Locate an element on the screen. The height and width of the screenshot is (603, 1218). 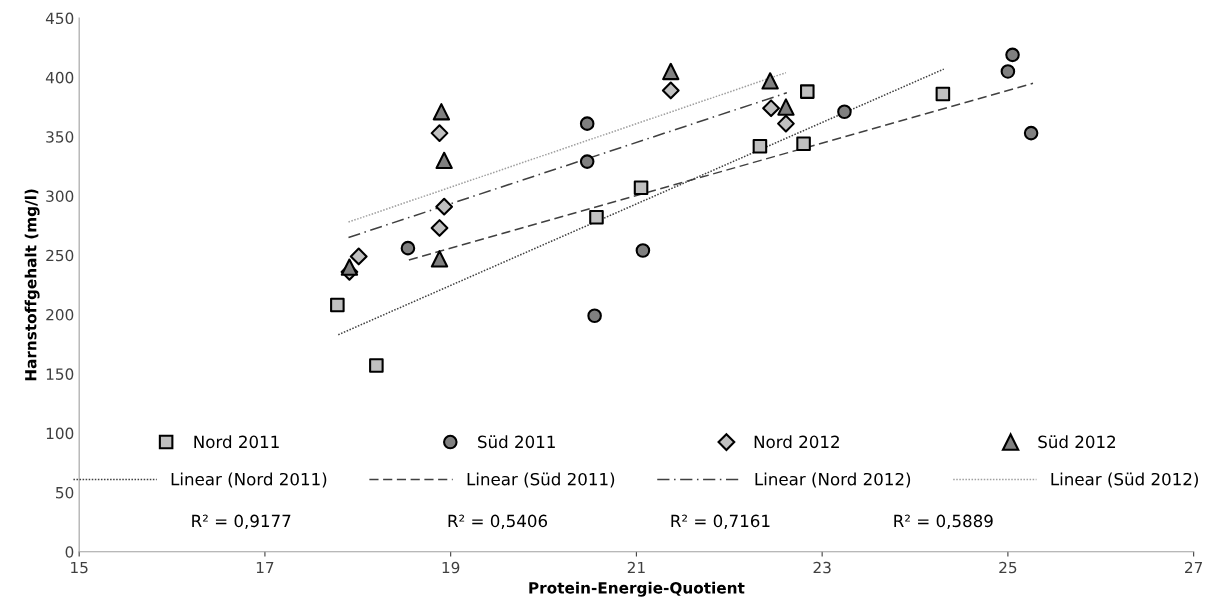
annotation: R² = 0,9177 is located at coordinates (241, 521).